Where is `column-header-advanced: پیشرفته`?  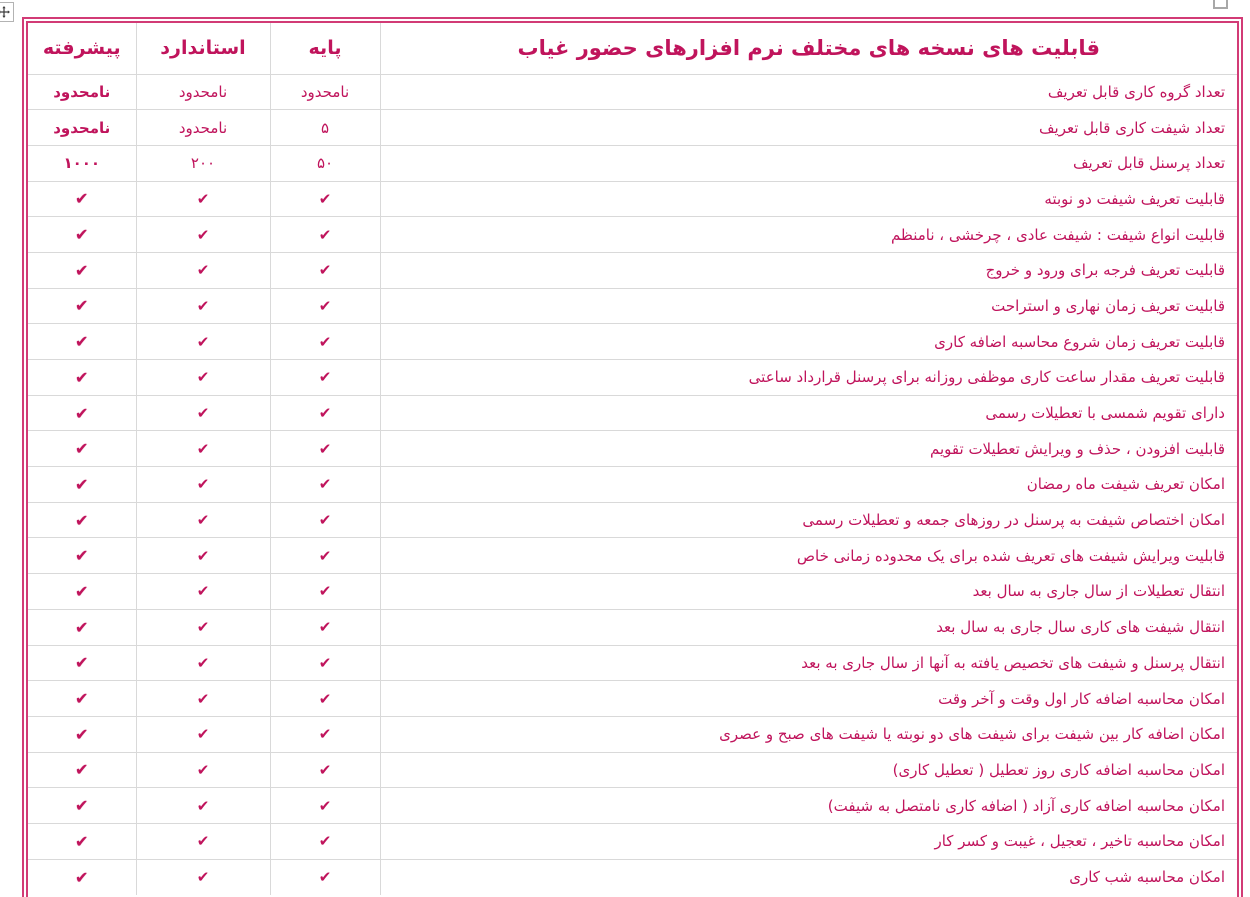
column-header-advanced: پیشرفته is located at coordinates (82, 49).